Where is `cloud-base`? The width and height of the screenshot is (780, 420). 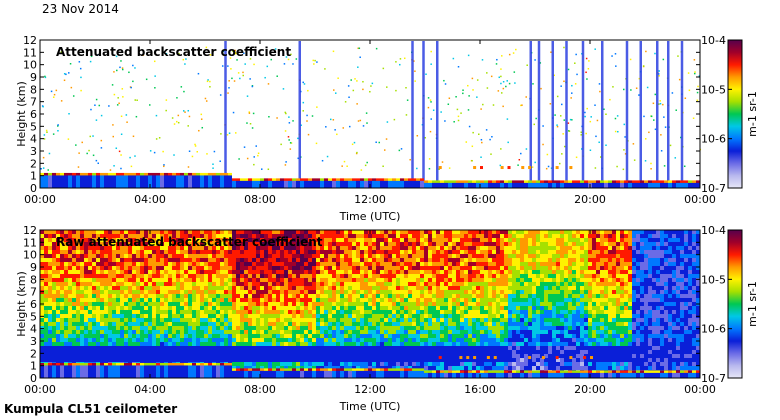
cloud-base is located at coordinates (523, 168).